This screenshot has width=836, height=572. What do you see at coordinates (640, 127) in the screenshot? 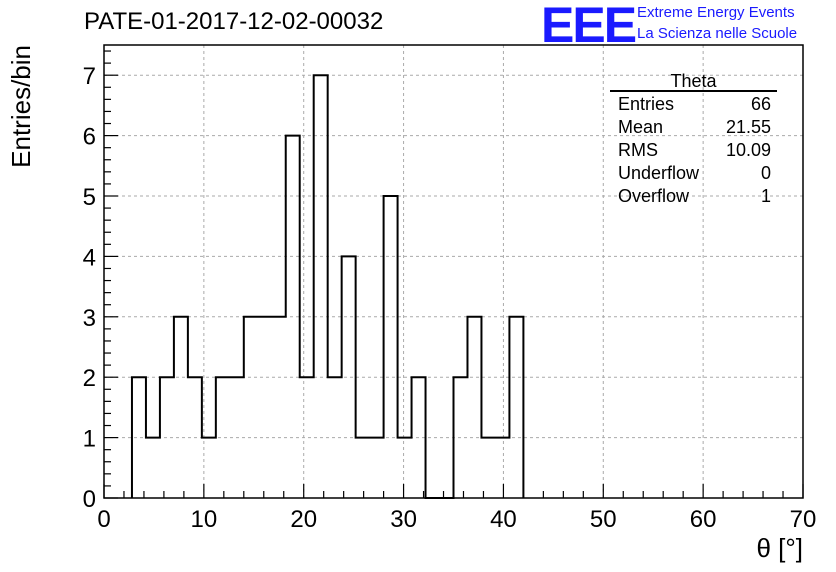
I see `stats-label: Mean` at bounding box center [640, 127].